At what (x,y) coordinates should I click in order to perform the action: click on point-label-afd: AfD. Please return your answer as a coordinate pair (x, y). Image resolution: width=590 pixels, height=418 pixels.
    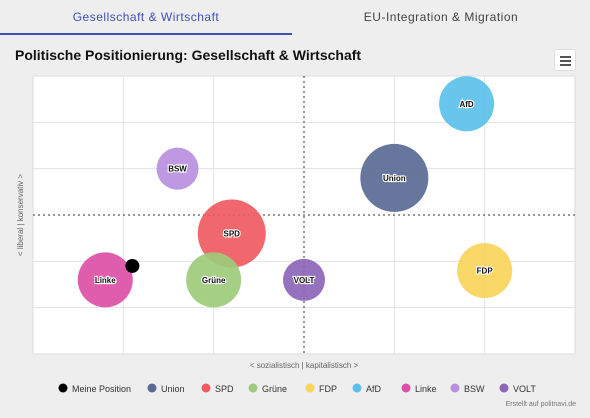
    Looking at the image, I should click on (466, 104).